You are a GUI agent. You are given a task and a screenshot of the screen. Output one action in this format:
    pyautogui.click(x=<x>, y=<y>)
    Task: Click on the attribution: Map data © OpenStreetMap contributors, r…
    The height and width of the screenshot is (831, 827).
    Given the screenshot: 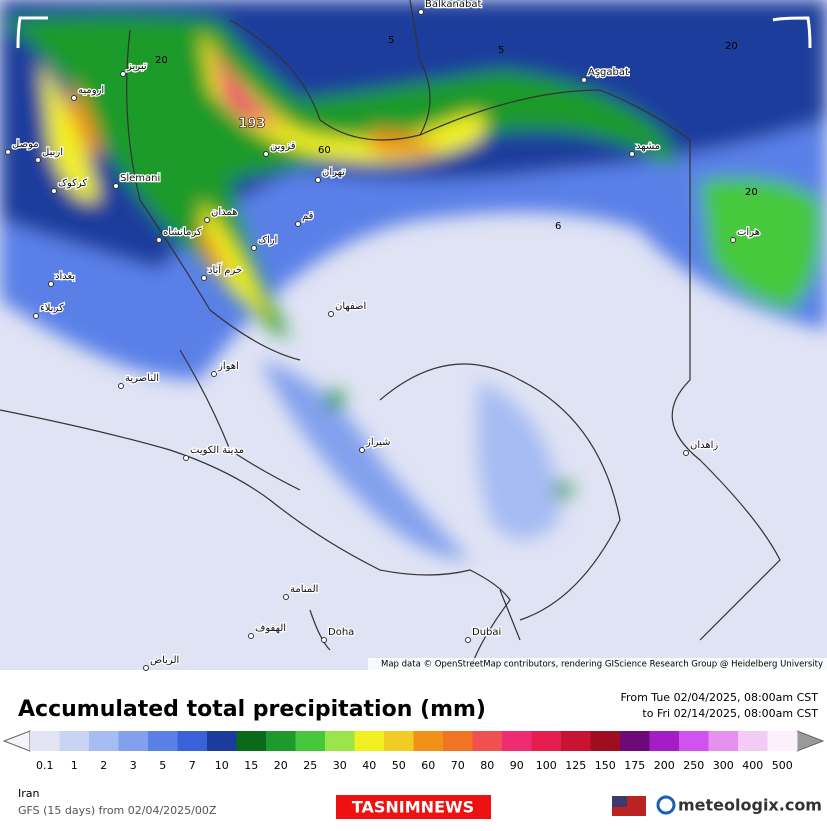 What is the action you would take?
    pyautogui.click(x=602, y=665)
    